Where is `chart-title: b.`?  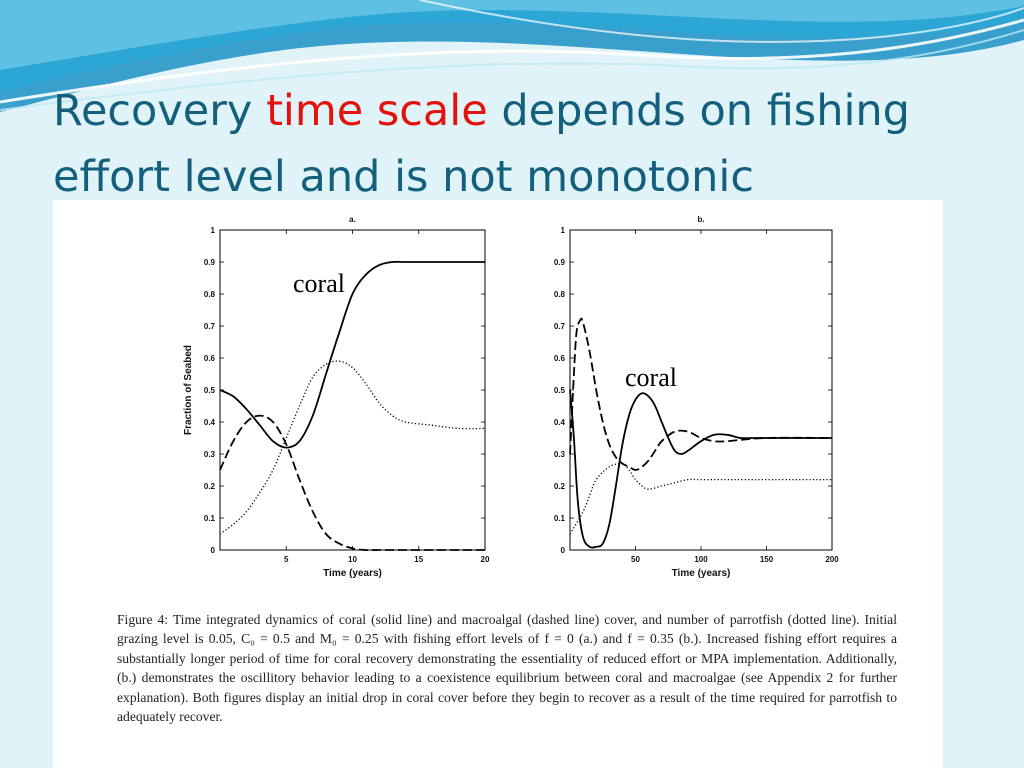 chart-title: b. is located at coordinates (700, 219).